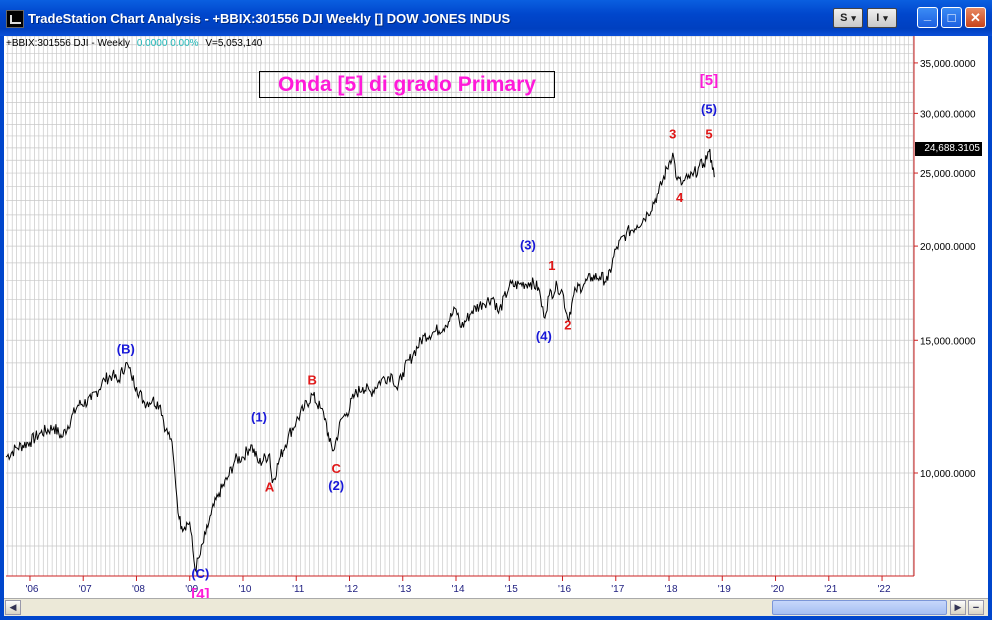 This screenshot has height=620, width=992. Describe the element at coordinates (859, 607) in the screenshot. I see `scrollbar-thumb` at that location.